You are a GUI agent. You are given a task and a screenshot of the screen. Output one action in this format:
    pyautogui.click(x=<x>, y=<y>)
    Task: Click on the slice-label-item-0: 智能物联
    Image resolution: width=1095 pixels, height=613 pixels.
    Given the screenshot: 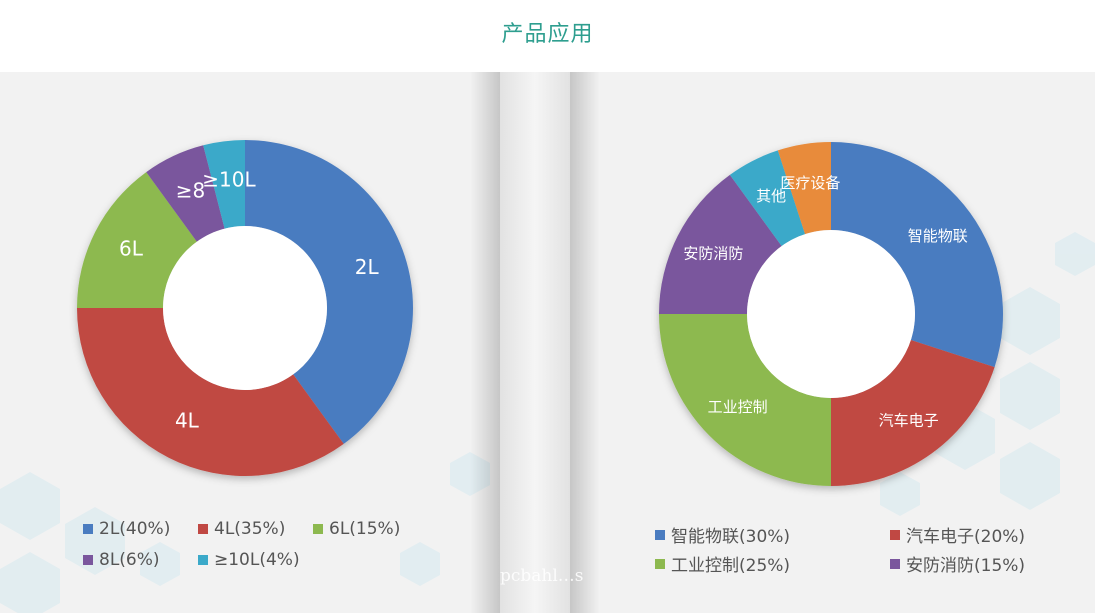 What is the action you would take?
    pyautogui.click(x=938, y=236)
    